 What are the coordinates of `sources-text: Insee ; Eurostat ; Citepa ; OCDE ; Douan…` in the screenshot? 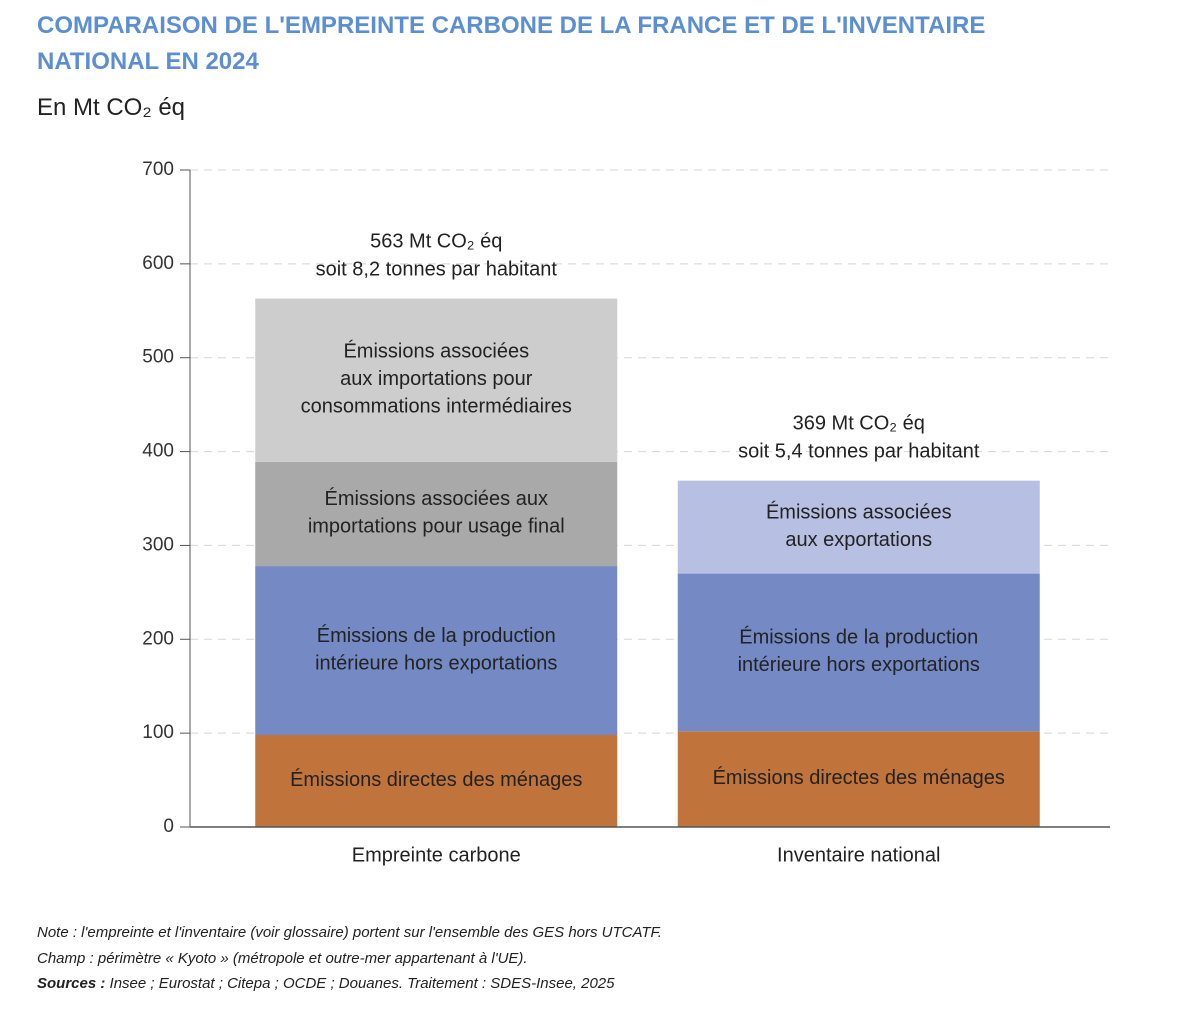 It's located at (360, 983).